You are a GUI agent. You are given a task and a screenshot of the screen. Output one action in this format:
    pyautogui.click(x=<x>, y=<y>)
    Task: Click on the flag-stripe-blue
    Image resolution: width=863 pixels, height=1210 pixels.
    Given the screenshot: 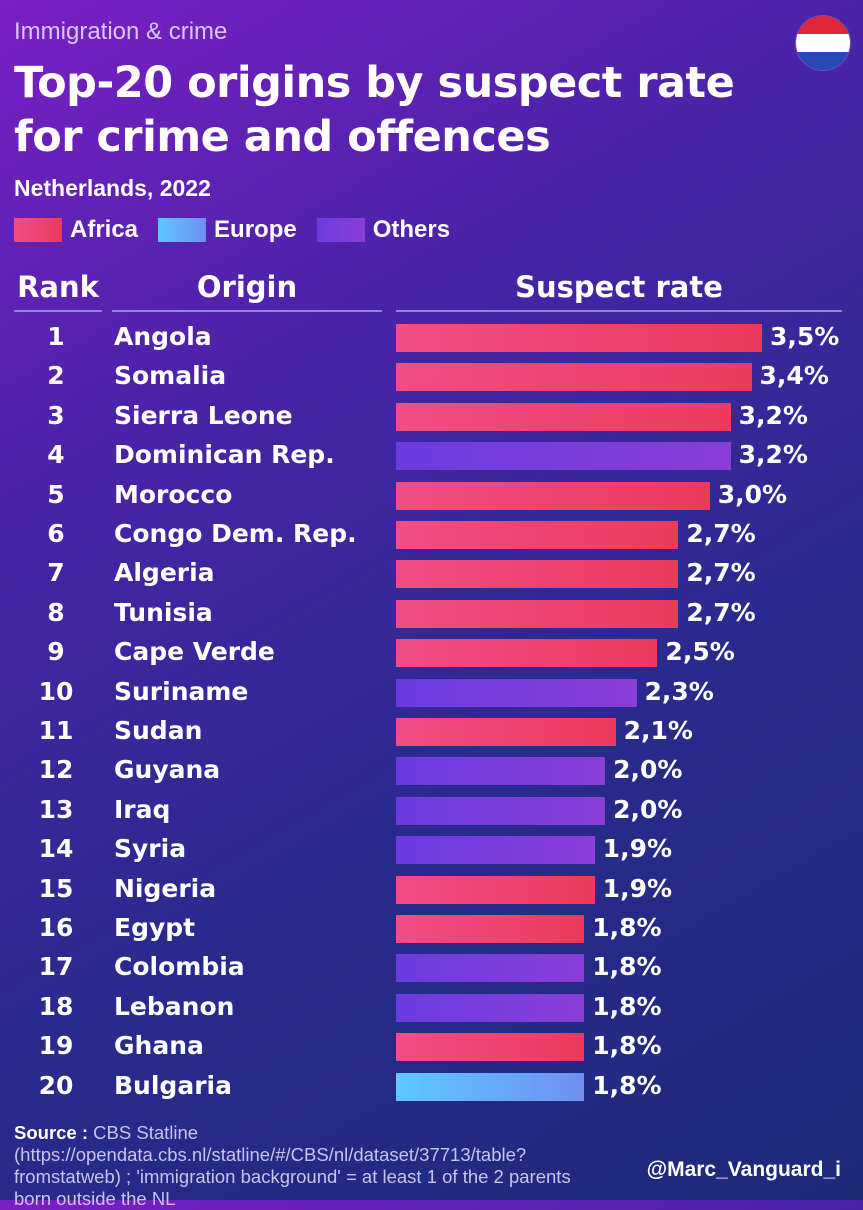 What is the action you would take?
    pyautogui.click(x=823, y=61)
    